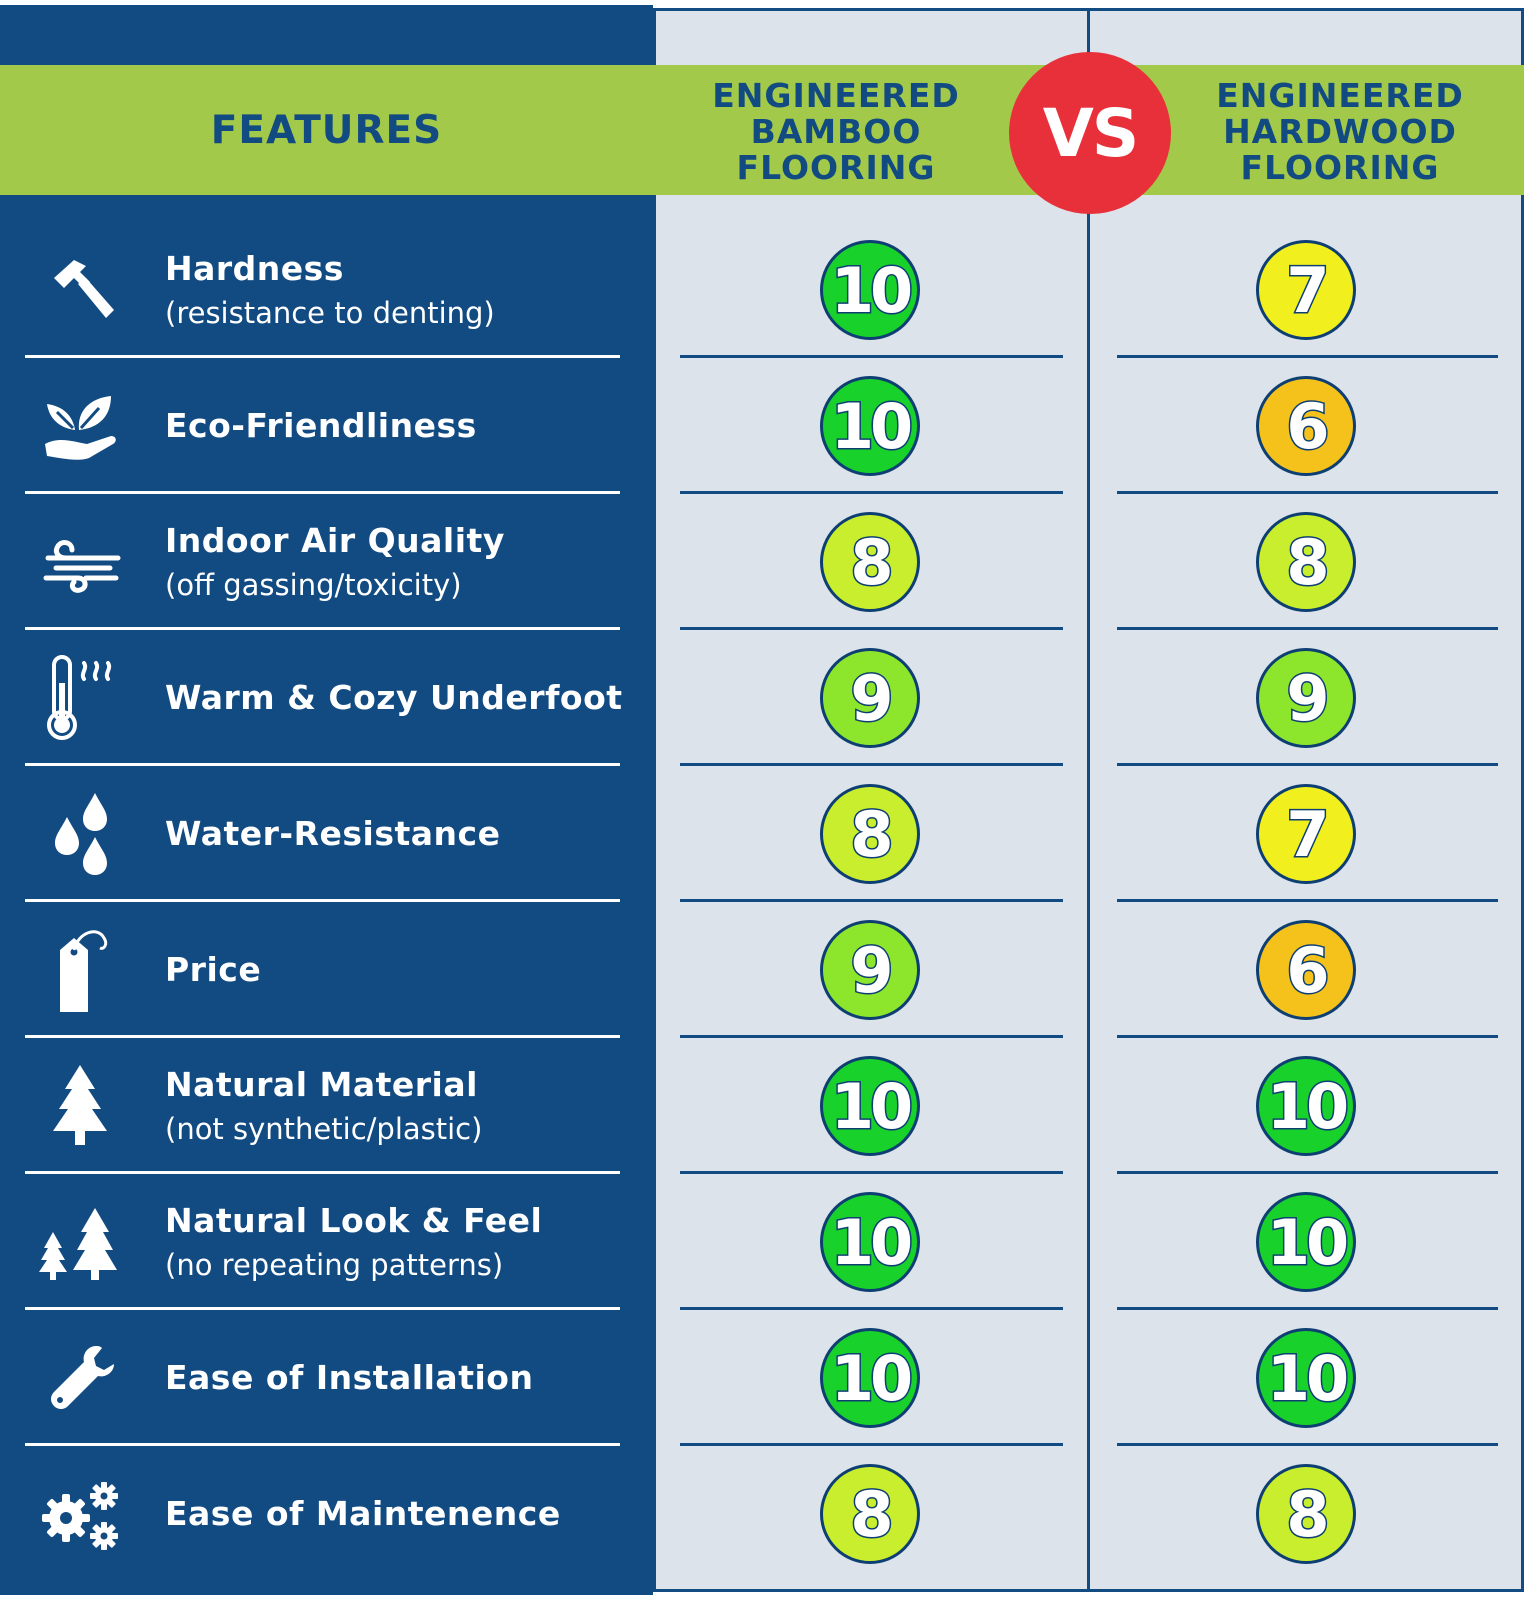  I want to click on feature-text: Warm & Cozy Underfoot, so click(379, 698).